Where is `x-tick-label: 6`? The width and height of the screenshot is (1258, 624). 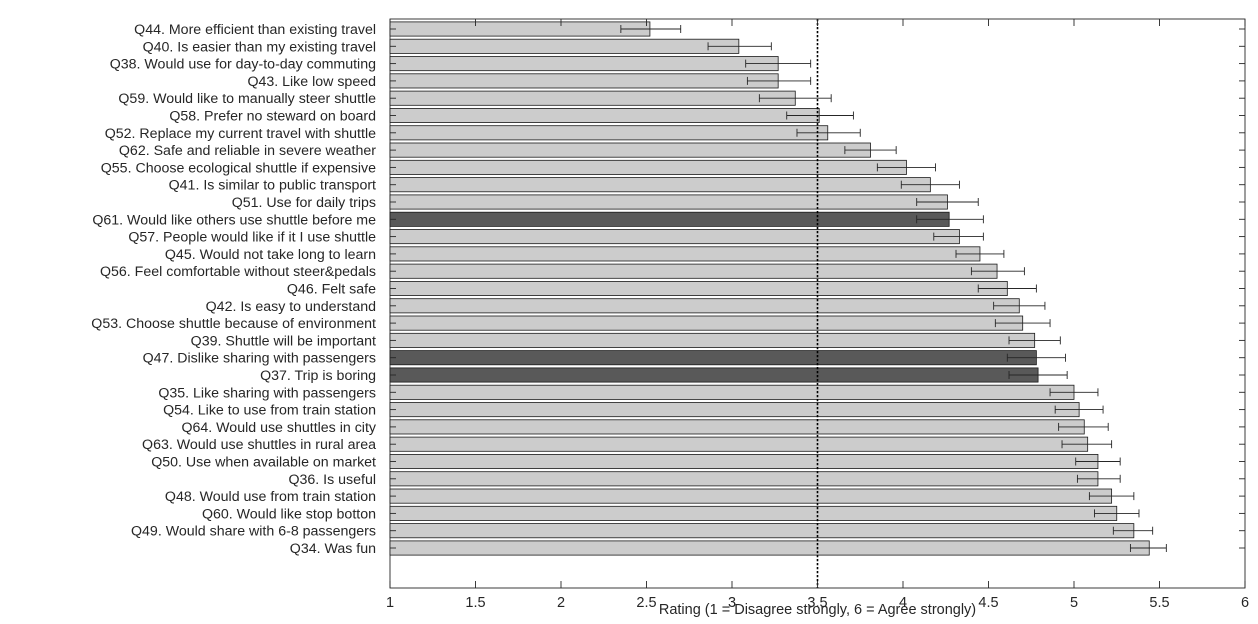 x-tick-label: 6 is located at coordinates (1245, 603).